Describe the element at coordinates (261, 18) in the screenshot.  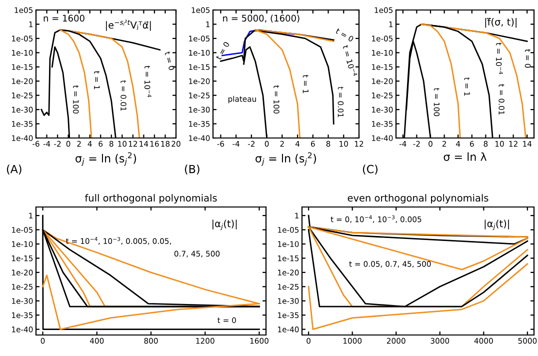
I see `annotation: n = 5000, (1600)` at that location.